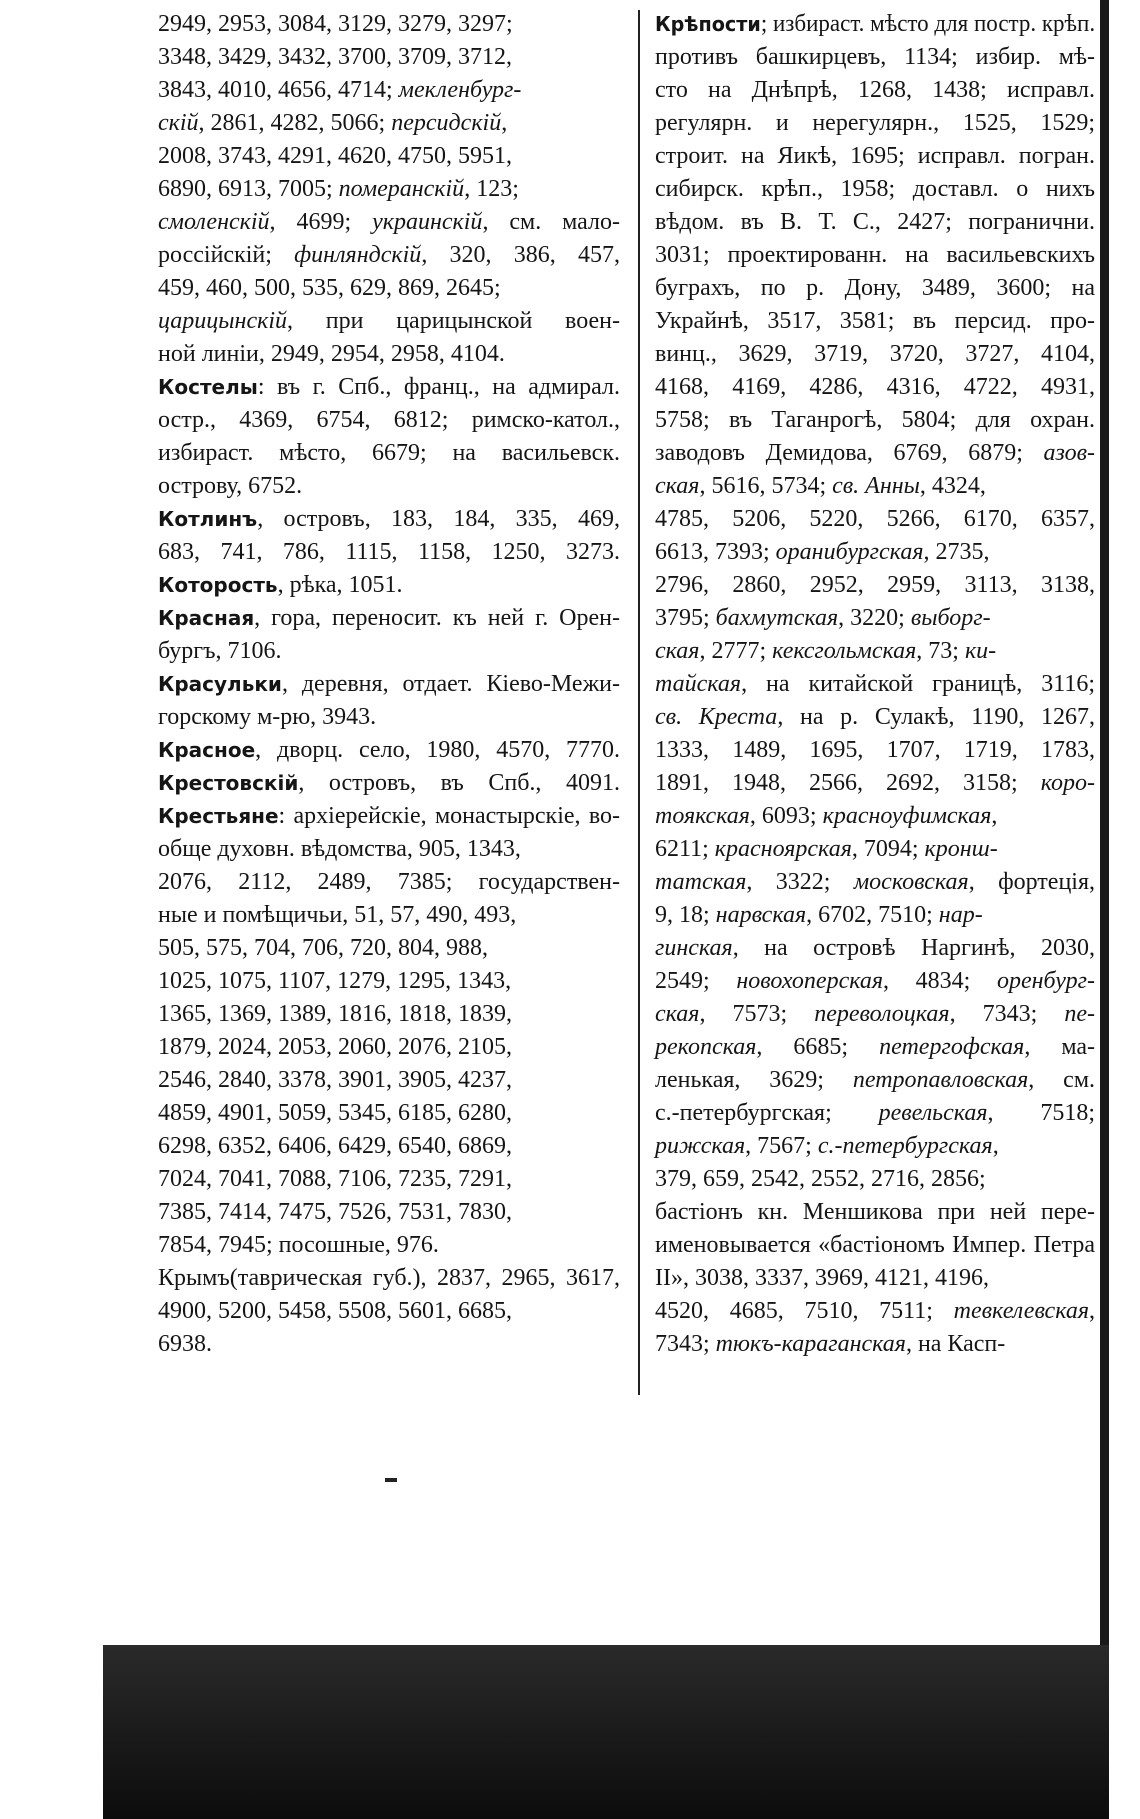 The image size is (1140, 1819). What do you see at coordinates (882, 1014) in the screenshot?
I see `italic-term: переволоцкая` at bounding box center [882, 1014].